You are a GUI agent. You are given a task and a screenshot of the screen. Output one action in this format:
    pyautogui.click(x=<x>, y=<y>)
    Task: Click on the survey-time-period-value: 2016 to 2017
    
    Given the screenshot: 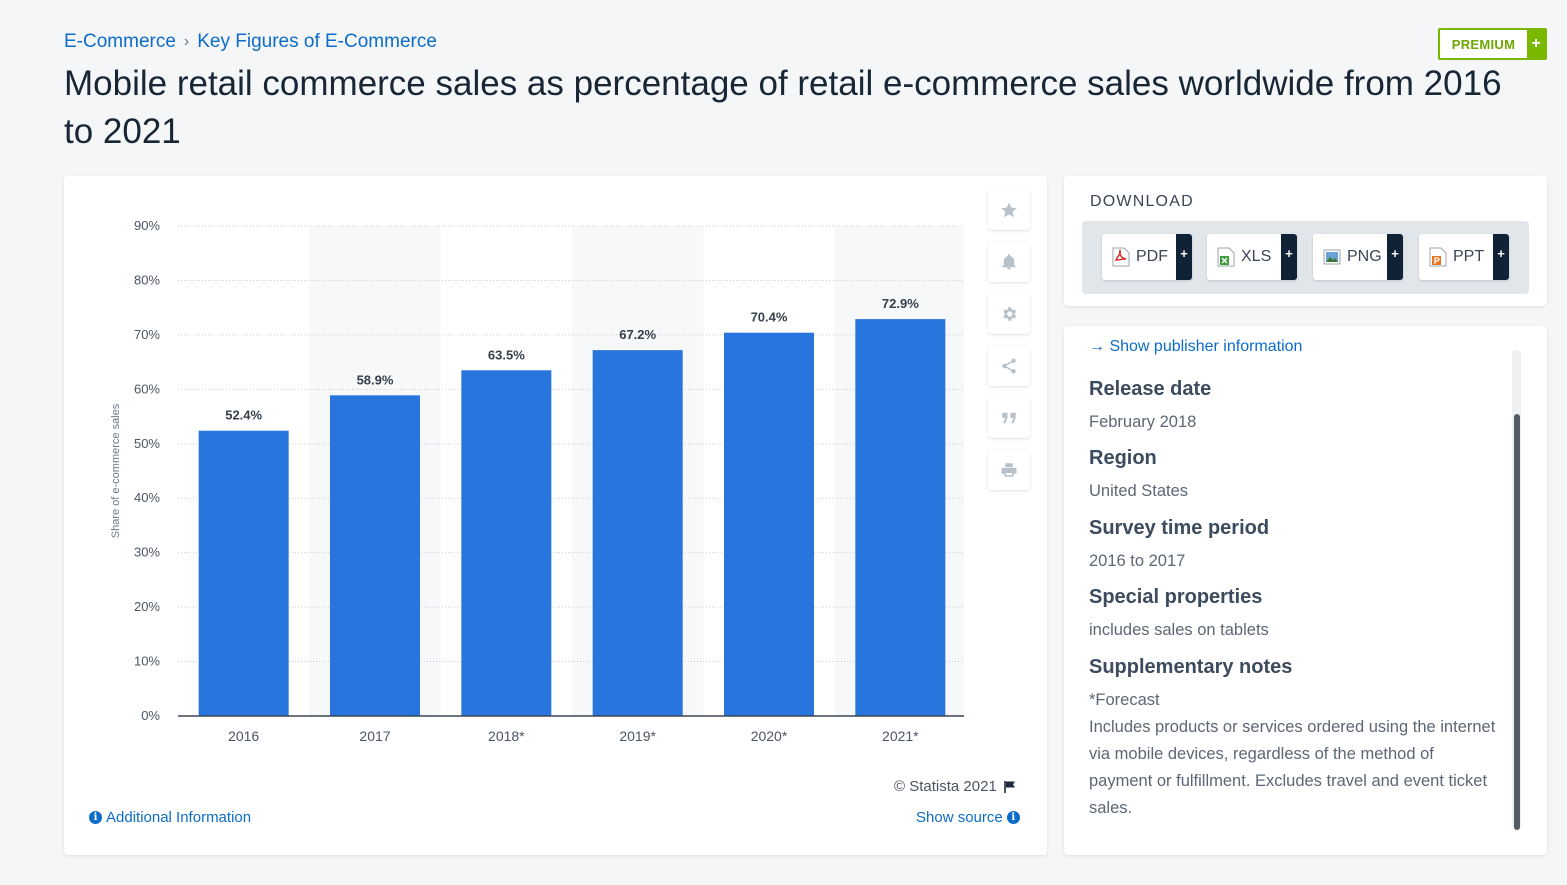 What is the action you would take?
    pyautogui.click(x=1137, y=561)
    